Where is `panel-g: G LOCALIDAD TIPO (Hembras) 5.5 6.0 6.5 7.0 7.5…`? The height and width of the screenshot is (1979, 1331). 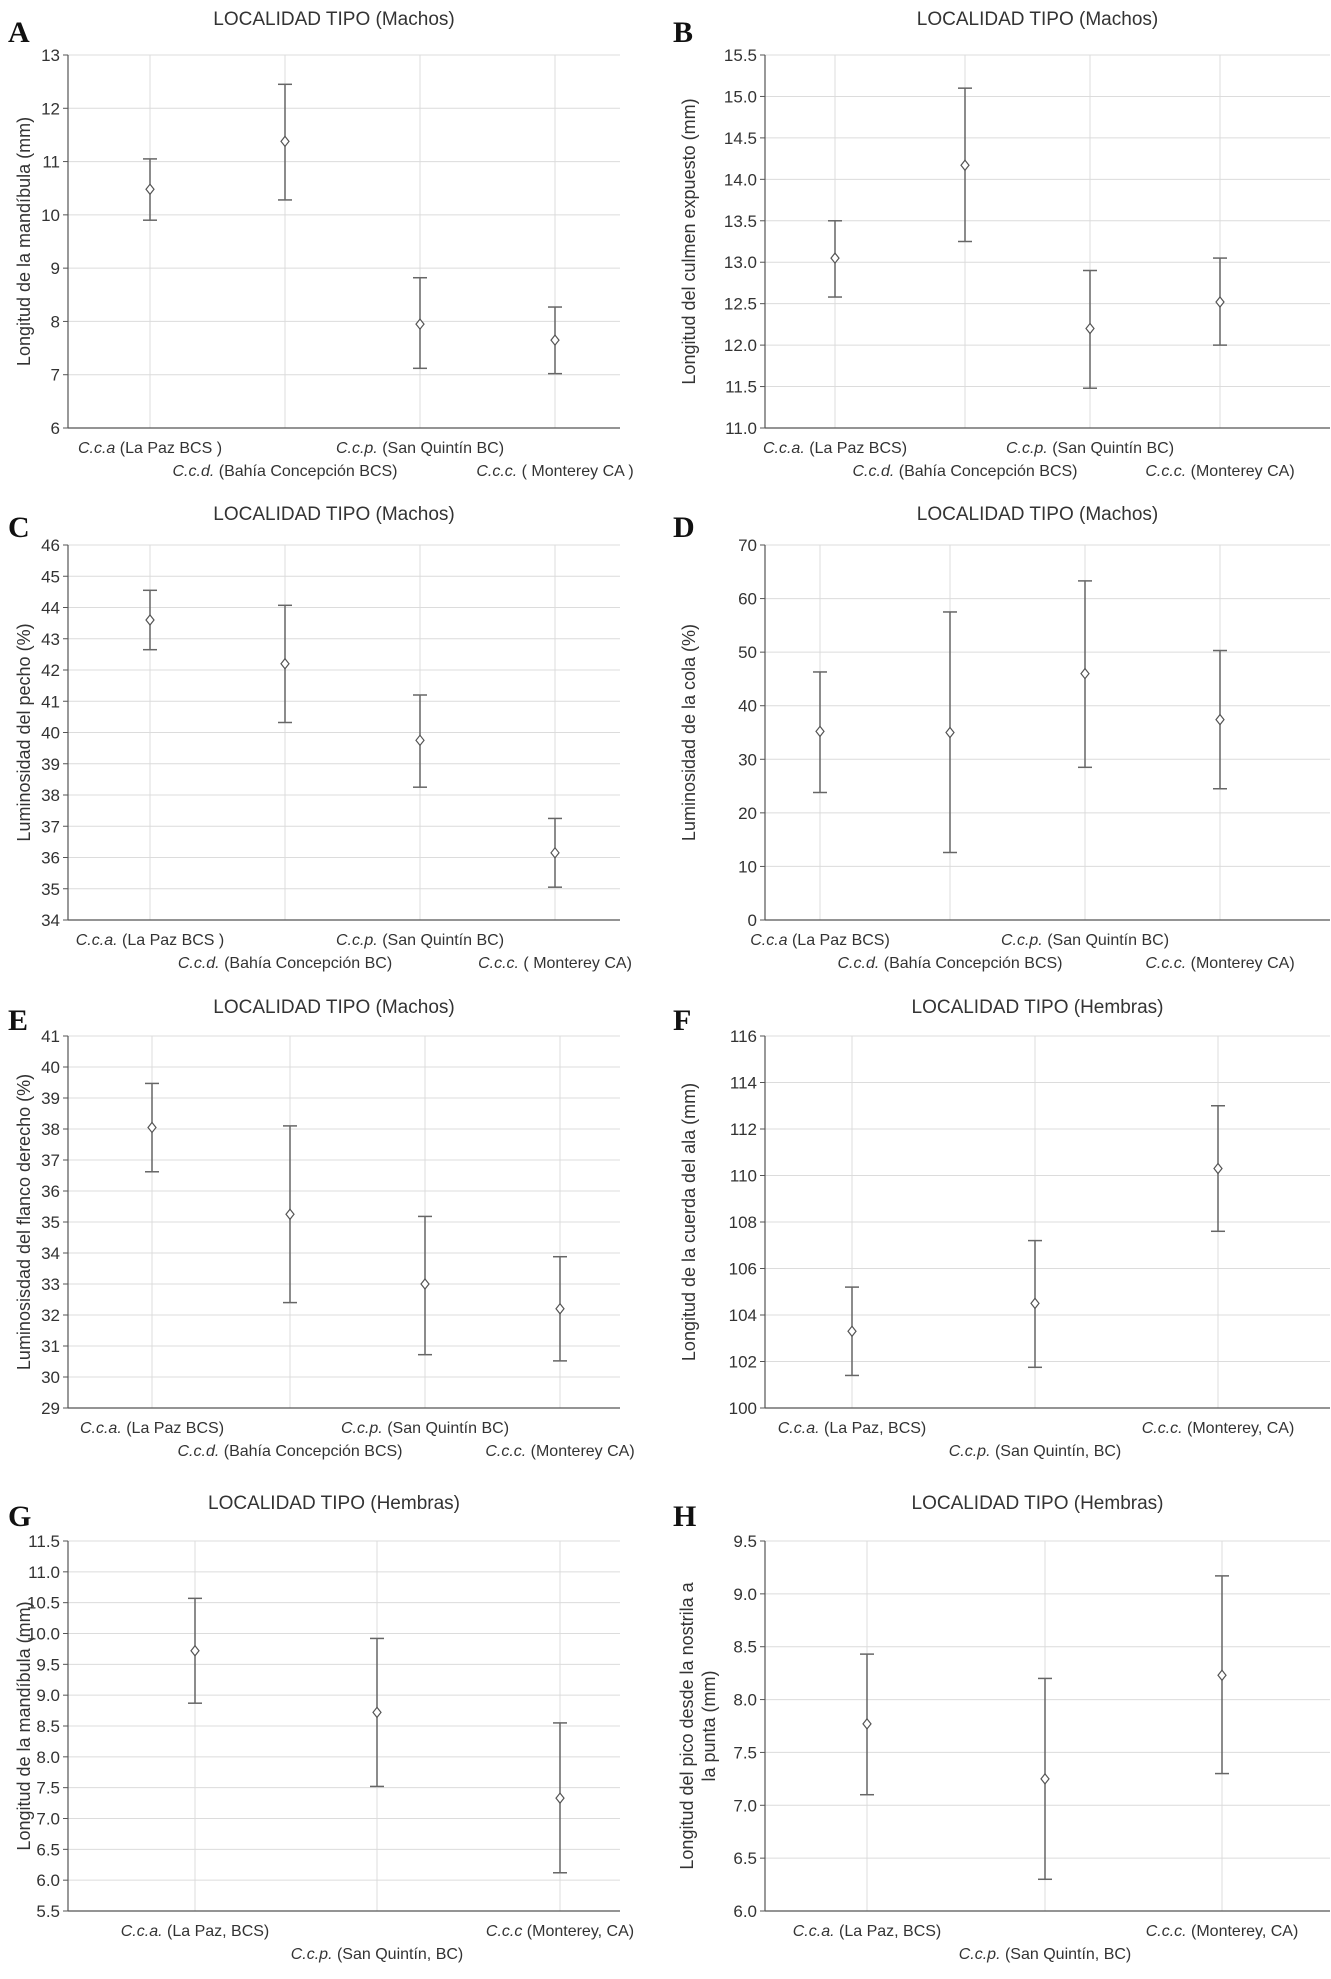
panel-g: G LOCALIDAD TIPO (Hembras) 5.5 6.0 6.5 7.0 7.5… is located at coordinates (321, 1728).